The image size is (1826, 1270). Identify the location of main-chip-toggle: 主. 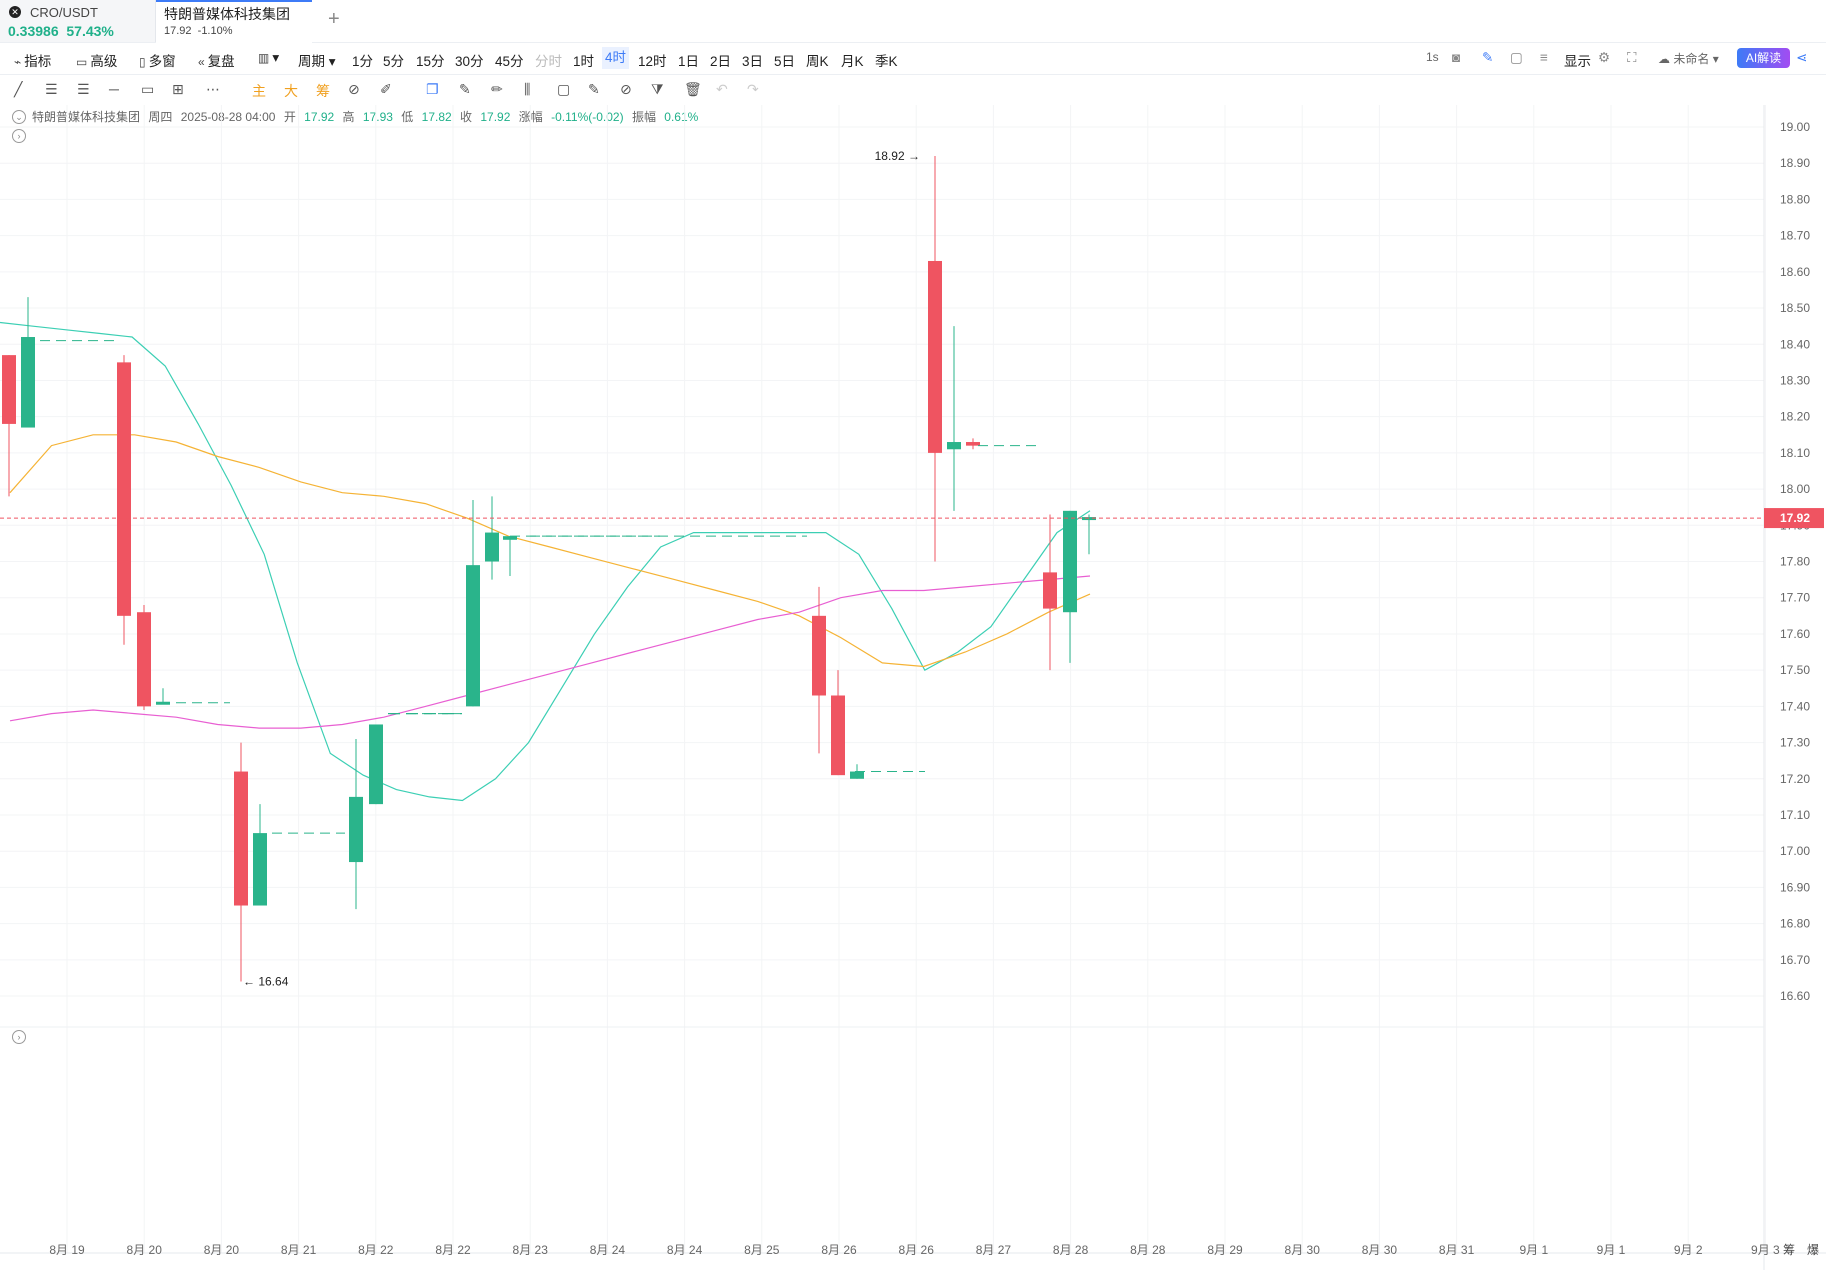
(259, 91).